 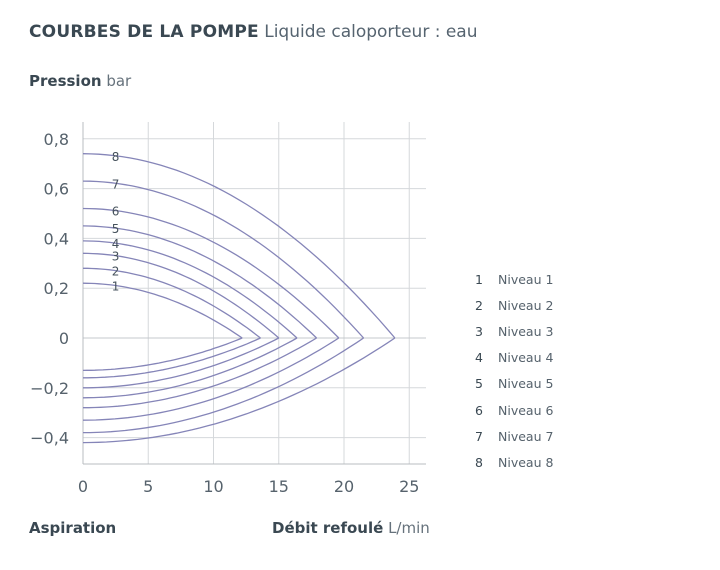 I want to click on legend-number: 4, so click(x=479, y=358).